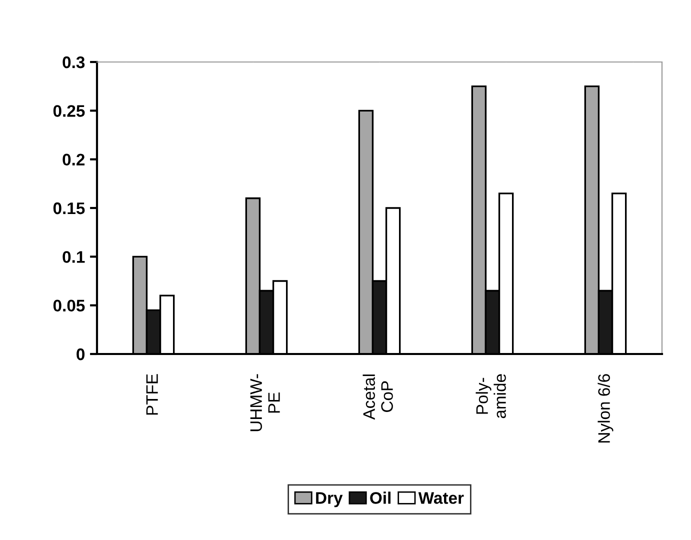 The width and height of the screenshot is (691, 540). I want to click on y-tick-label: 0.25, so click(69, 111).